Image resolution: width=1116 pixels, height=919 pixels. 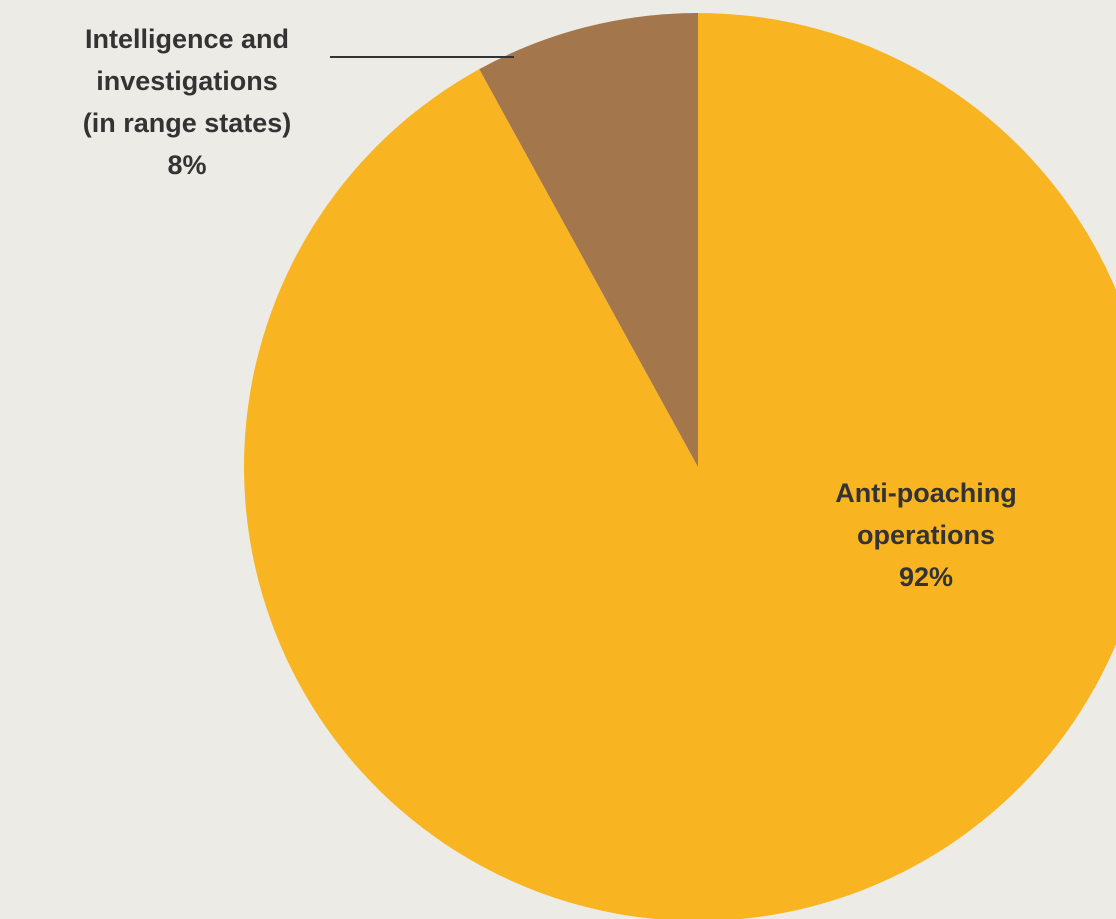 What do you see at coordinates (187, 39) in the screenshot?
I see `intelligence-label-line-1: Intelligence and` at bounding box center [187, 39].